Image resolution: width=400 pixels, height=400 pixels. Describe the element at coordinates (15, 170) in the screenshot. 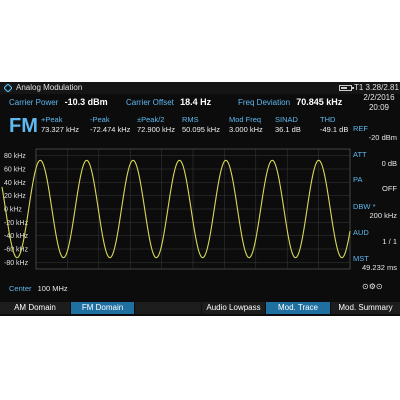

I see `y-tick-label: 60 kHz` at that location.